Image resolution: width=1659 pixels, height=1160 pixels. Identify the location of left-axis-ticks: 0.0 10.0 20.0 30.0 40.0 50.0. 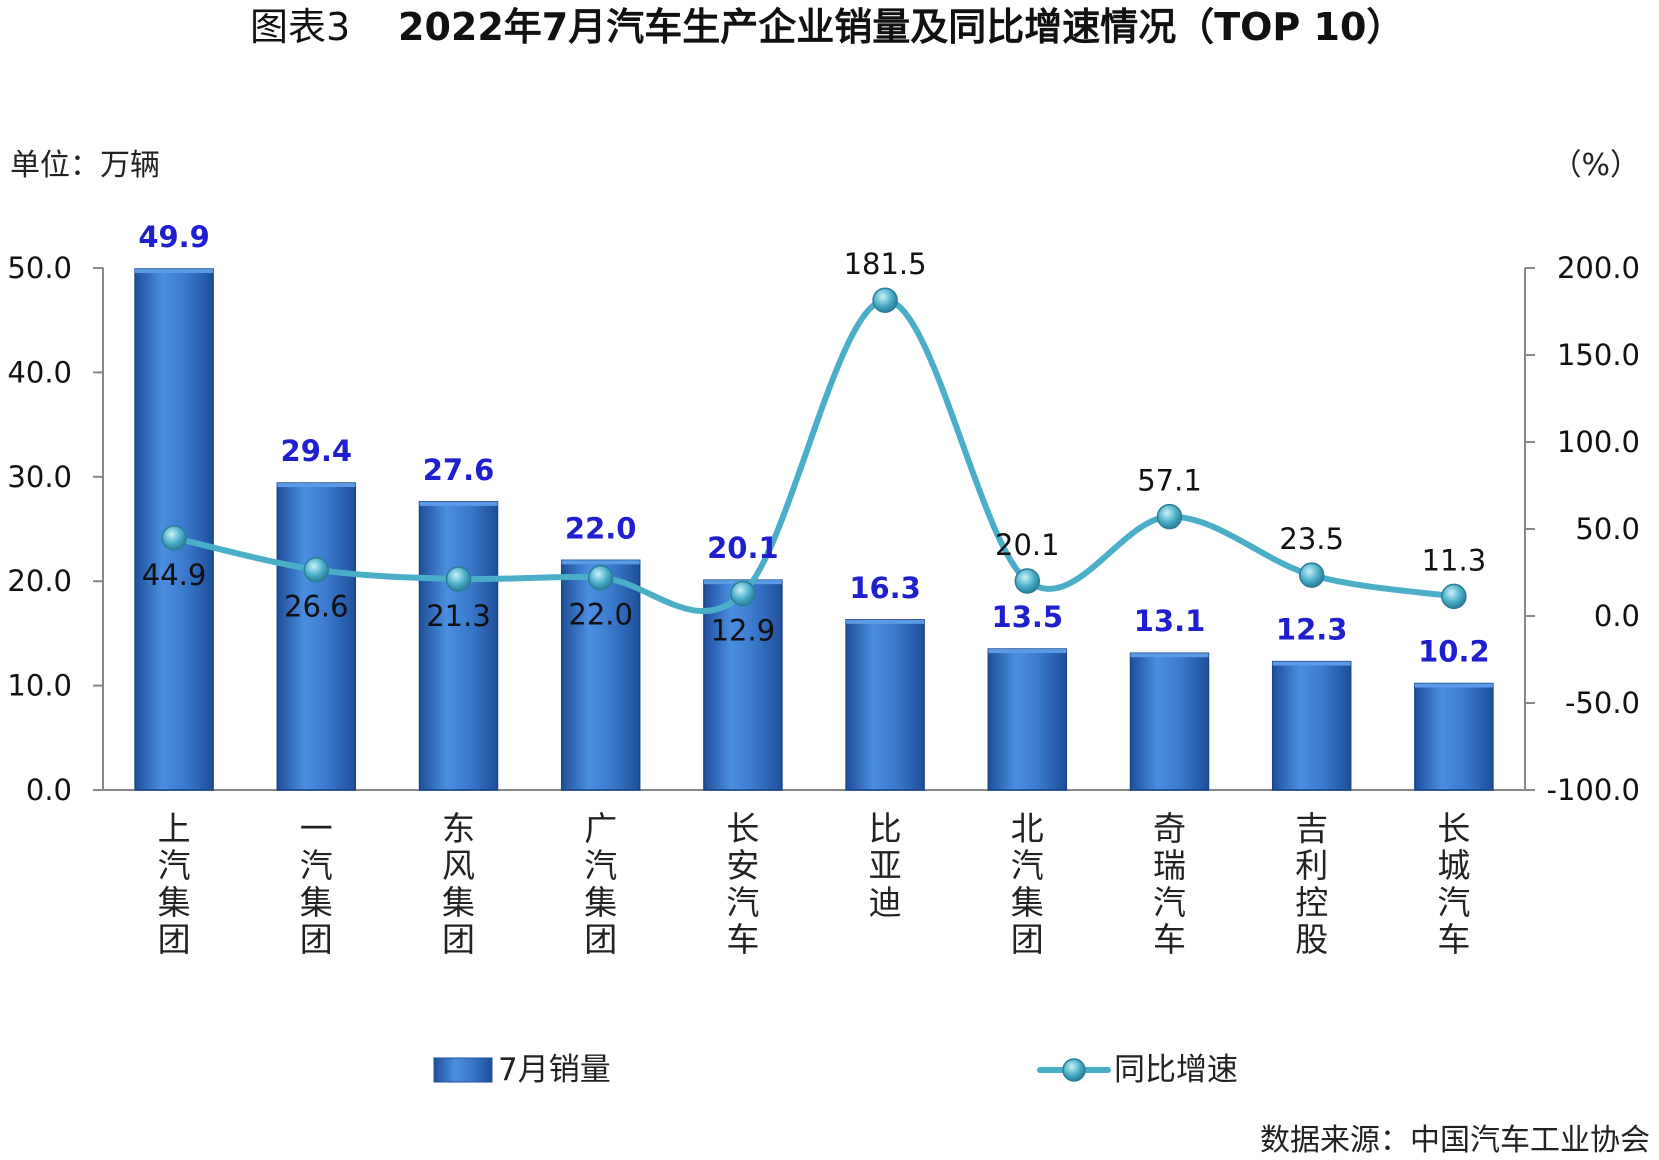
(55, 529).